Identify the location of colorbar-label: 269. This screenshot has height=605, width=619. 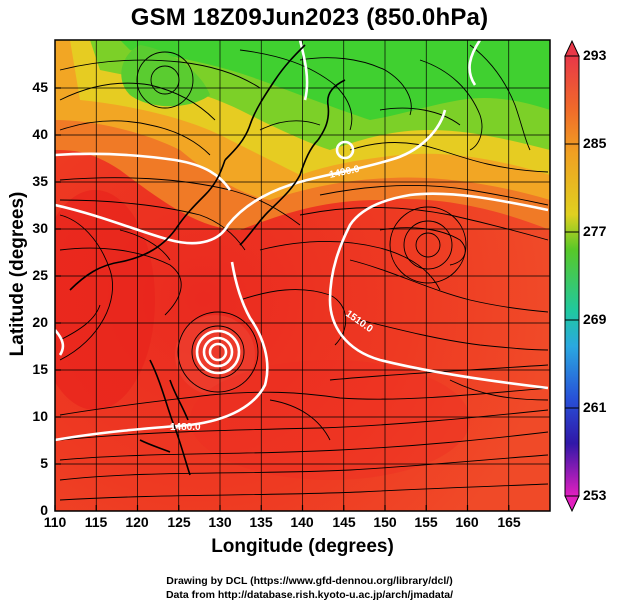
(595, 319).